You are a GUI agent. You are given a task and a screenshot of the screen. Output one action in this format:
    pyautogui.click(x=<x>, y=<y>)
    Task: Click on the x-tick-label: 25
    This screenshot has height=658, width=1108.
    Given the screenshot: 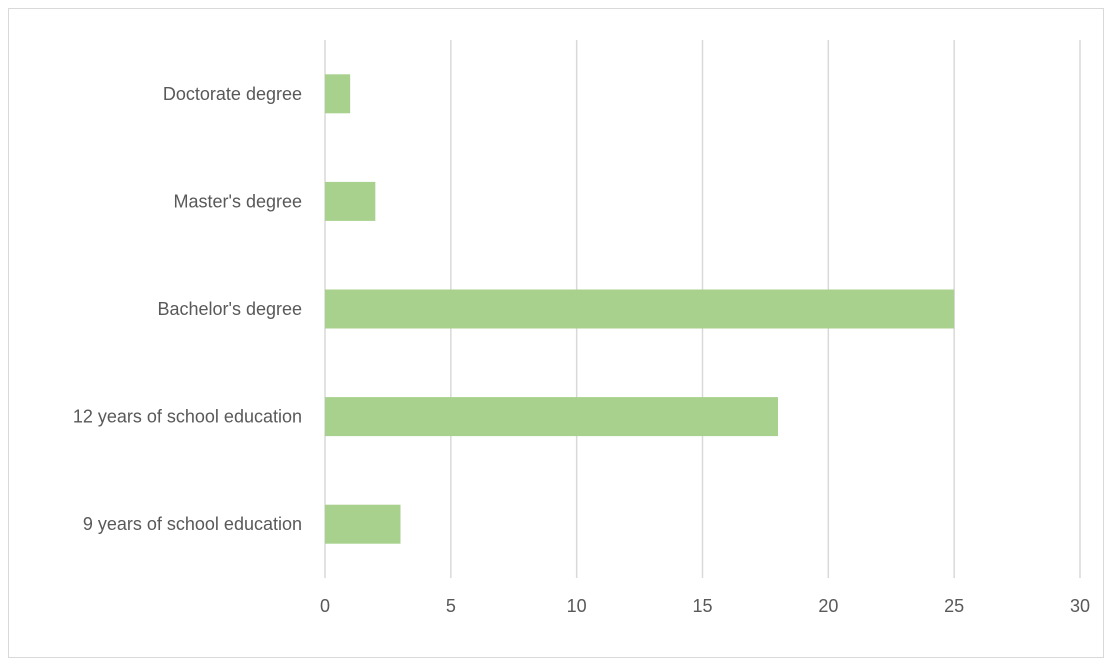 What is the action you would take?
    pyautogui.click(x=954, y=606)
    